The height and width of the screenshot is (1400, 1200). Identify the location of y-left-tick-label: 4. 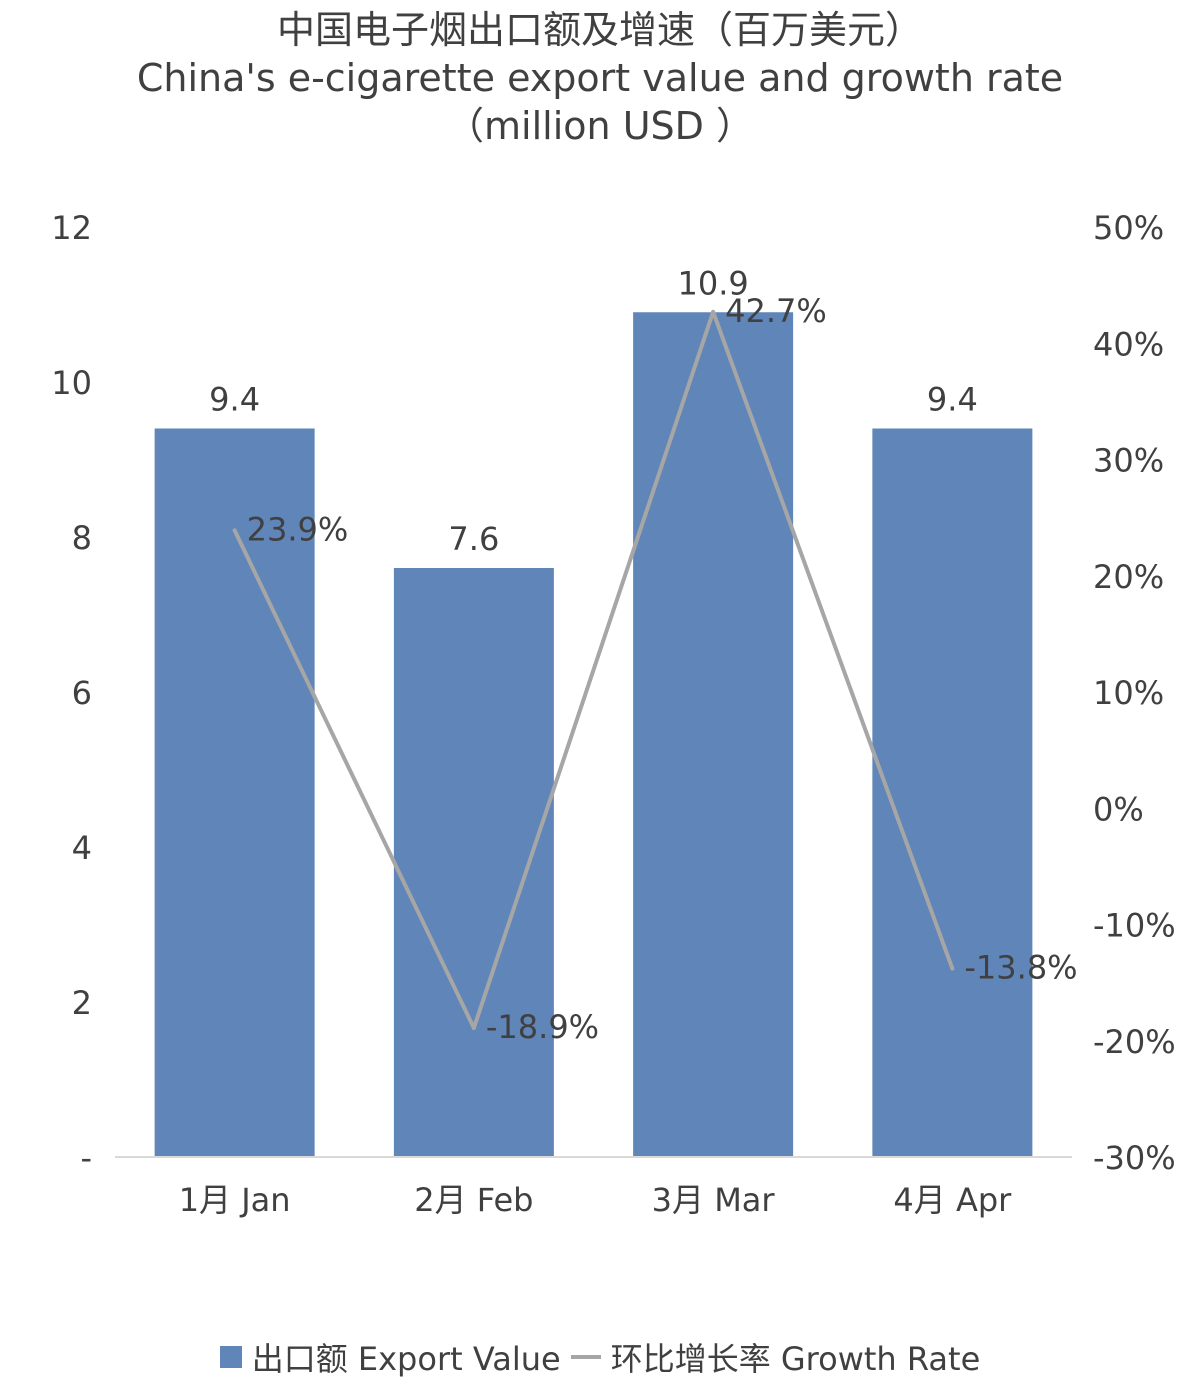
(82, 848).